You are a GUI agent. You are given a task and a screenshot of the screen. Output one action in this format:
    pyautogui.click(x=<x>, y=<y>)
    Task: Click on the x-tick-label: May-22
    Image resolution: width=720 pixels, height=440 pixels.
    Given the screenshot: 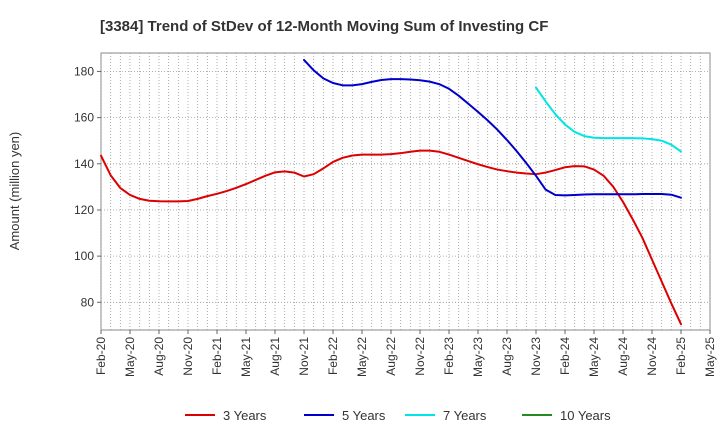 What is the action you would take?
    pyautogui.click(x=362, y=357)
    